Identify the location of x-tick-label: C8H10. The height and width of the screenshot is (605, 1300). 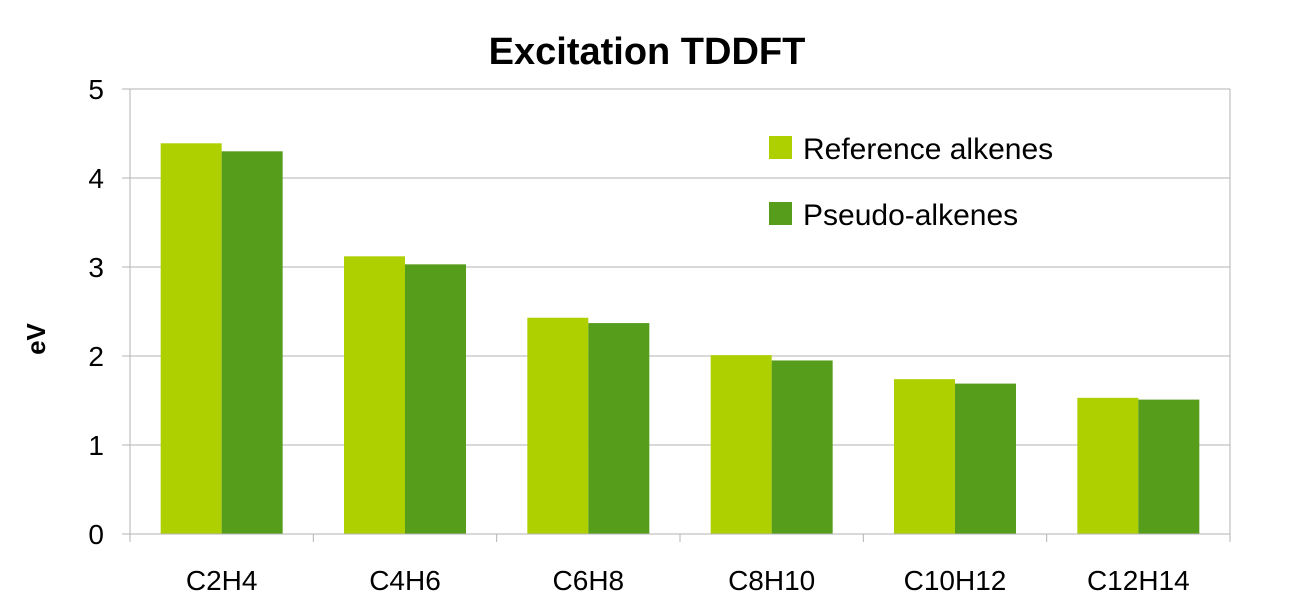
(771, 580).